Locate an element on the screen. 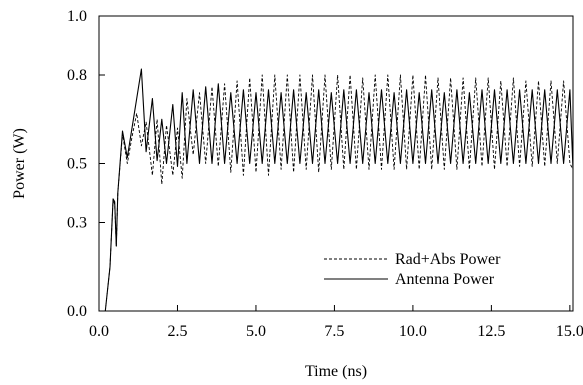  x-tick-label-0-0: 0.0 is located at coordinates (99, 331).